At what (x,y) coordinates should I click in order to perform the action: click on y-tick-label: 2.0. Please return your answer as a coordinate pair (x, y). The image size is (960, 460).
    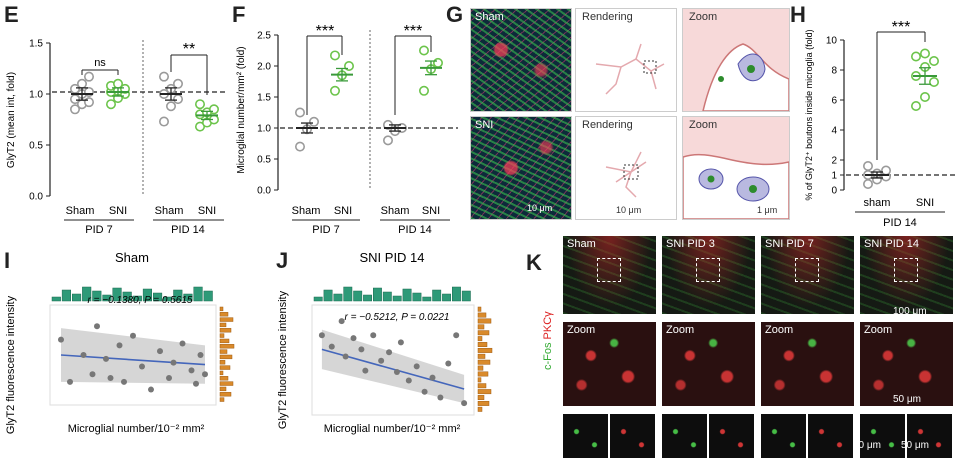
    Looking at the image, I should click on (264, 67).